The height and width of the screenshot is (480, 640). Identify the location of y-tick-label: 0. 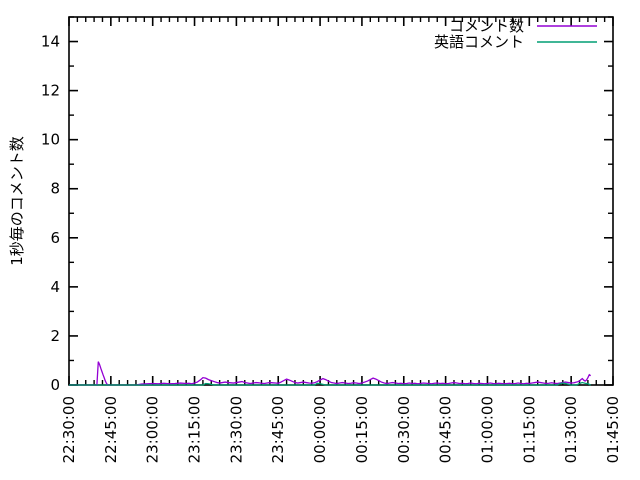
(55, 385).